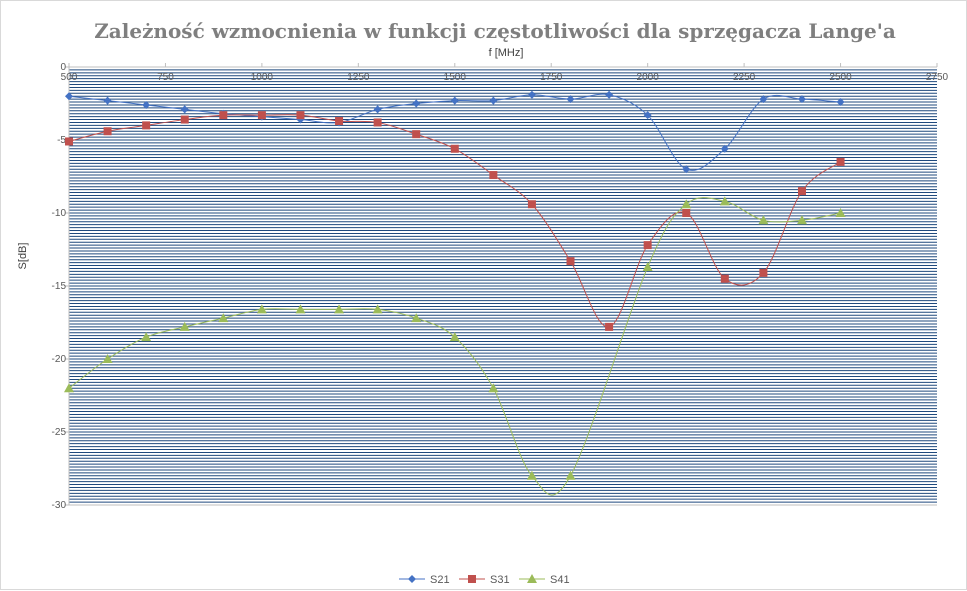 The width and height of the screenshot is (967, 591). What do you see at coordinates (63, 67) in the screenshot?
I see `y-tick-label: 0` at bounding box center [63, 67].